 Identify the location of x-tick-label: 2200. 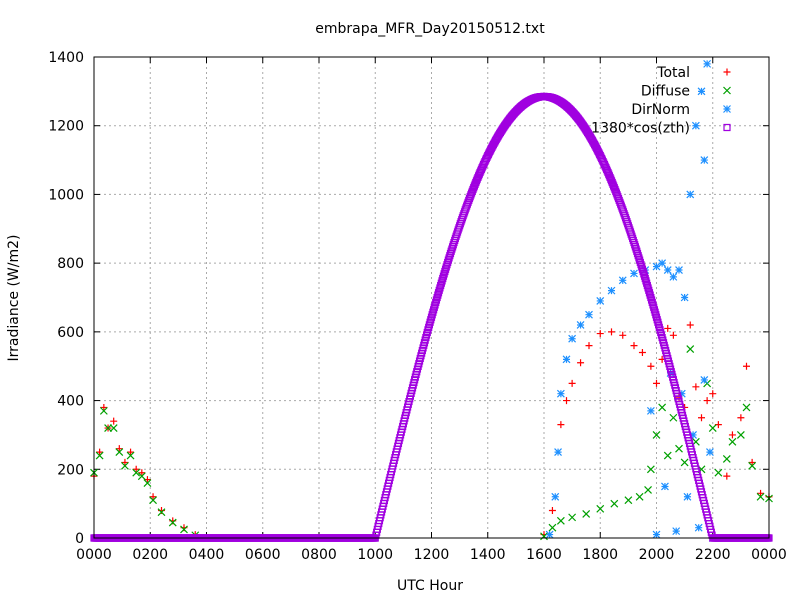
(713, 555).